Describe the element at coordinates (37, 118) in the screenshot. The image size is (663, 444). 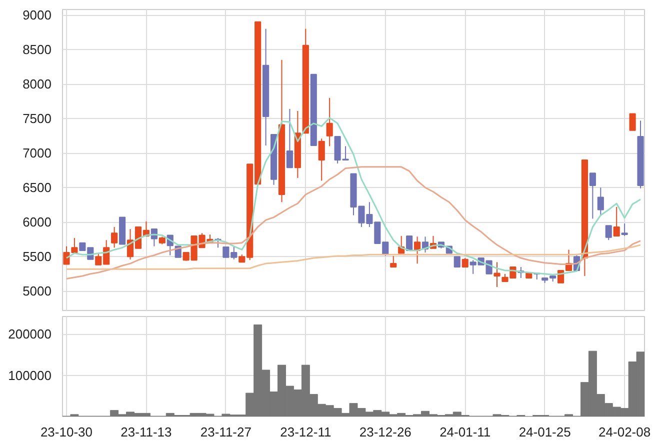
I see `y-tick-label: 7500` at that location.